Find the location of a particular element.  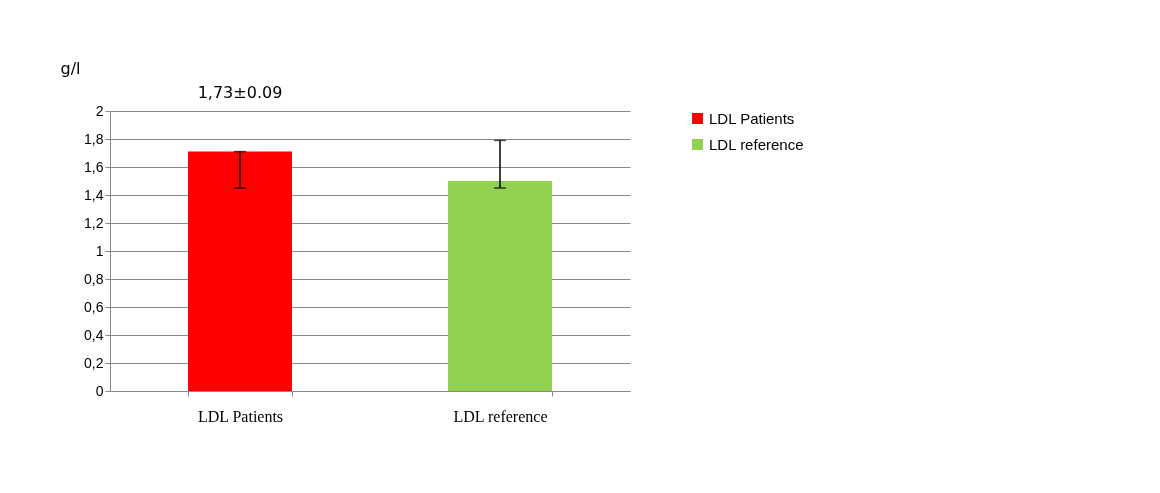

y-tick-label: 0,2 is located at coordinates (94, 362).